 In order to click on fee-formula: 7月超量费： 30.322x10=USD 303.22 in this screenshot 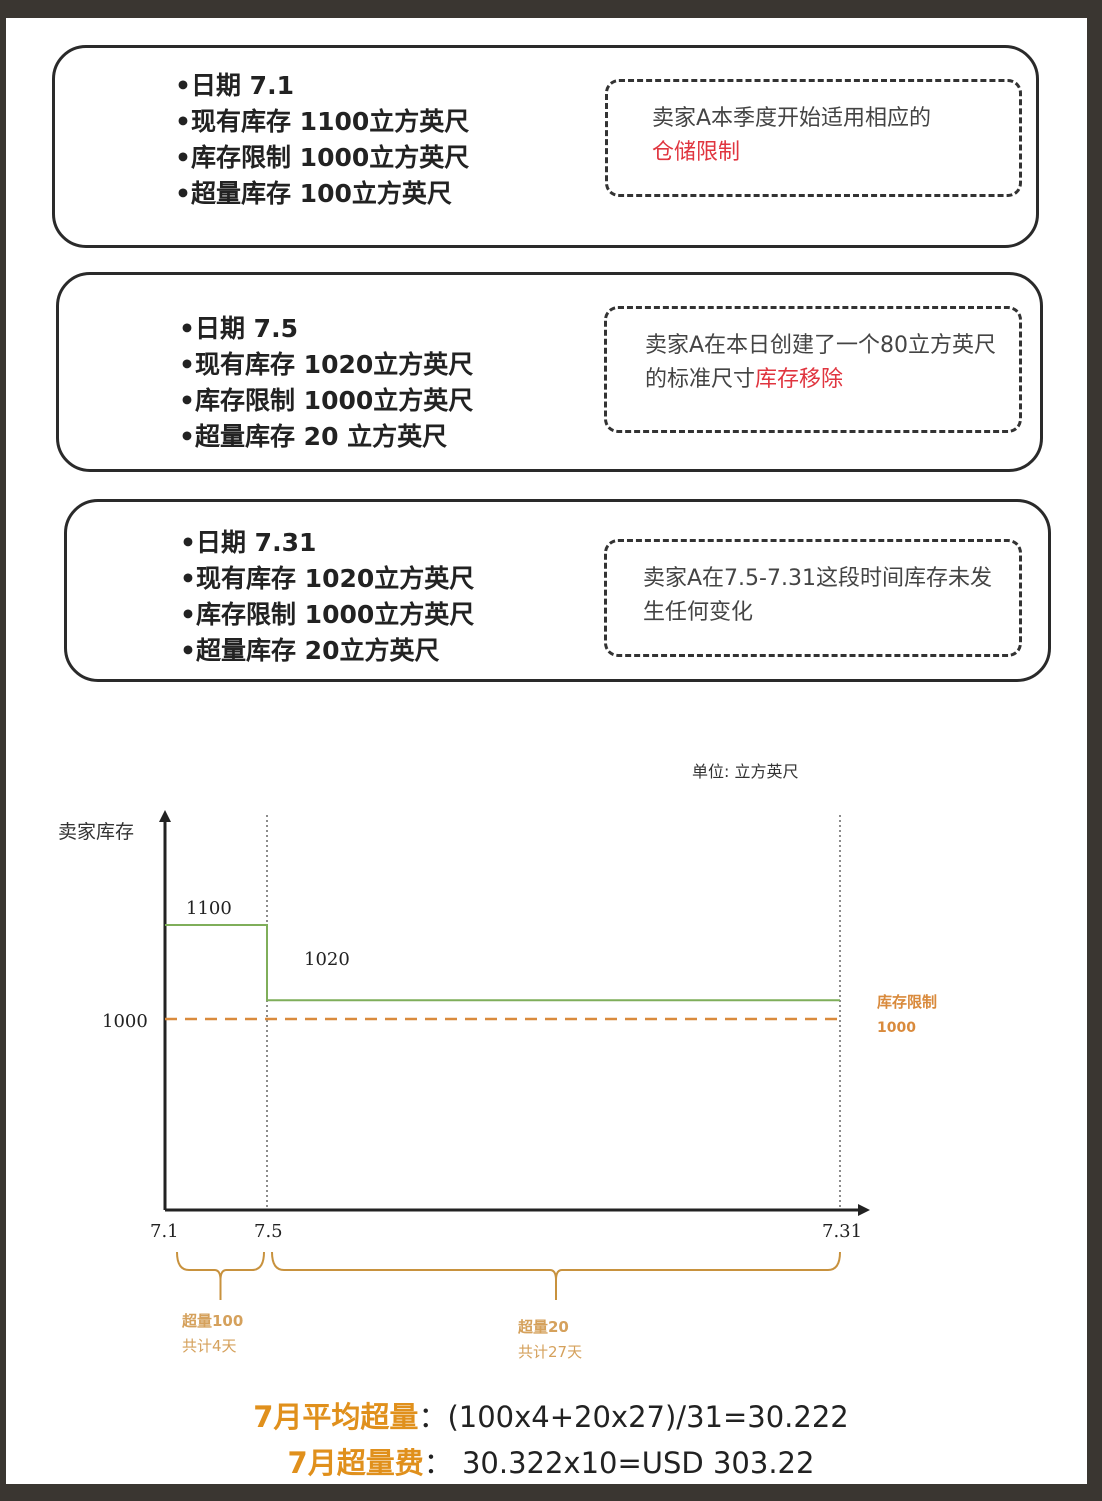, I will do `click(551, 1461)`.